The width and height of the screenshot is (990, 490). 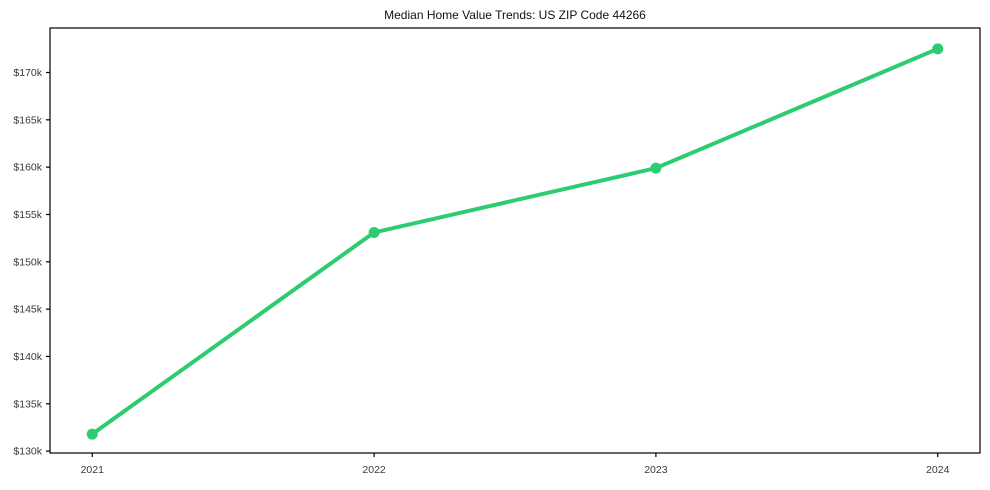 I want to click on x-tick-label: 2021, so click(x=93, y=470).